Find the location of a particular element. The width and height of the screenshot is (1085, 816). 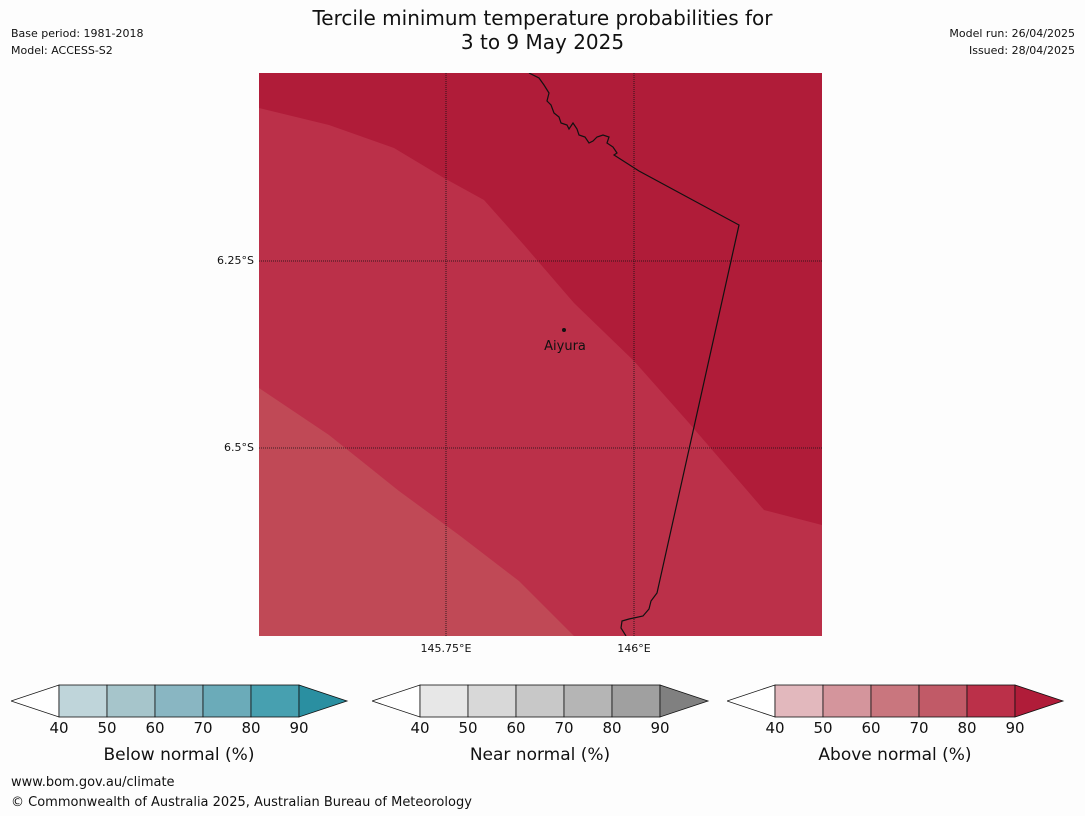

header-left-info: Base period: 1981-2018 Model: ACCESS-S2 is located at coordinates (77, 42).